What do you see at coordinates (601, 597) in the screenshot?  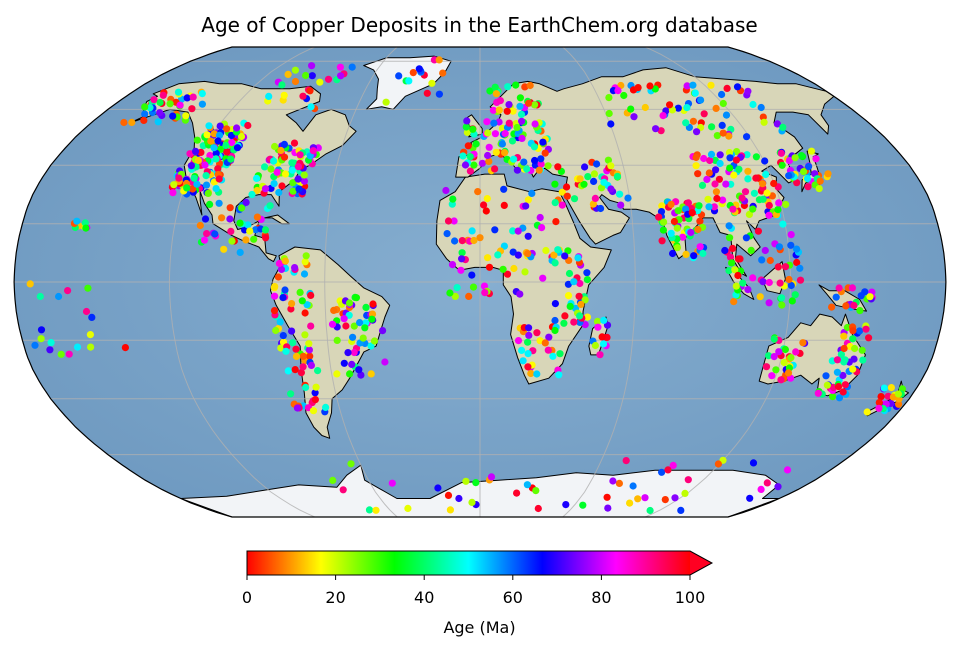 I see `colorbar-tick-label: 80` at bounding box center [601, 597].